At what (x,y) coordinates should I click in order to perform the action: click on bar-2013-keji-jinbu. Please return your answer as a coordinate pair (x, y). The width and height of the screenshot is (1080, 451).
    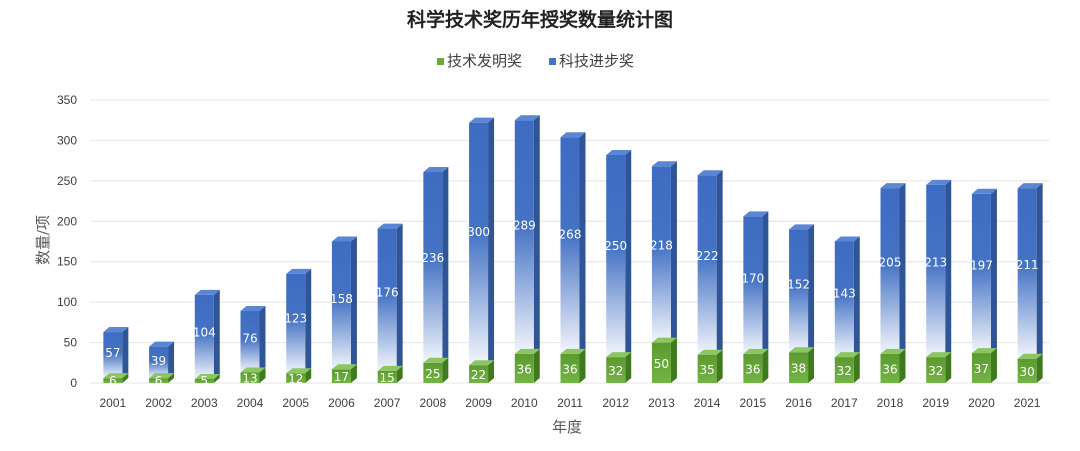
    Looking at the image, I should click on (664, 252).